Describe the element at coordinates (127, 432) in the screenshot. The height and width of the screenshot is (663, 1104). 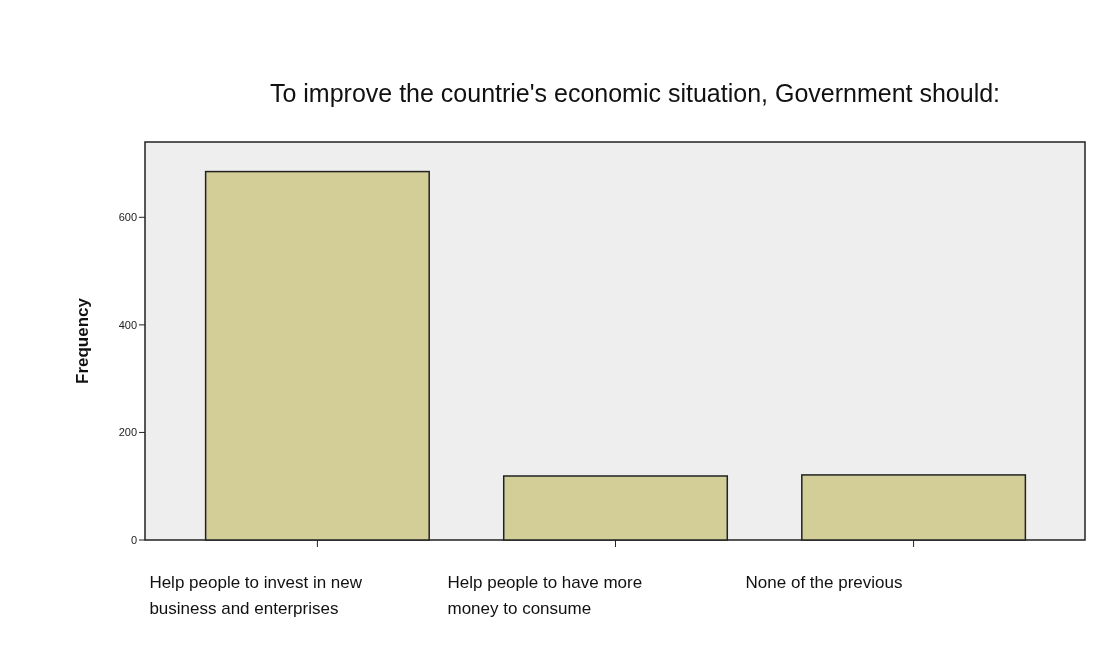
I see `y-tick-label: 200` at that location.